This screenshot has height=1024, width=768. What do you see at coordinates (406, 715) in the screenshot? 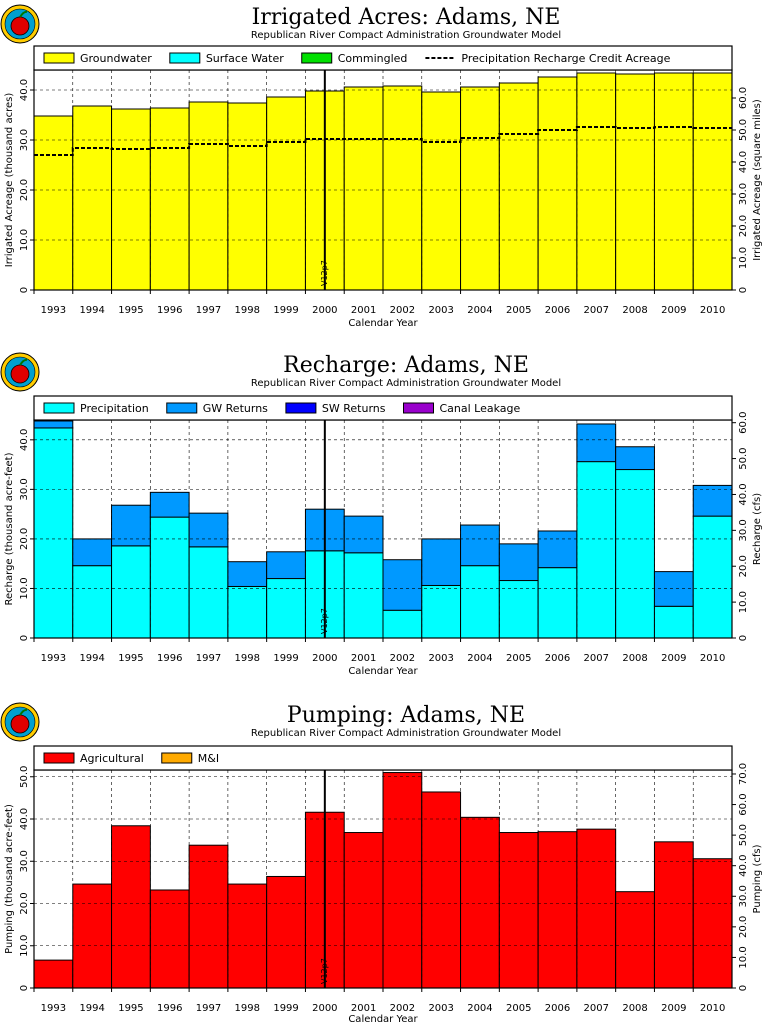
I see `chart-title: Pumping: Adams, NE` at bounding box center [406, 715].